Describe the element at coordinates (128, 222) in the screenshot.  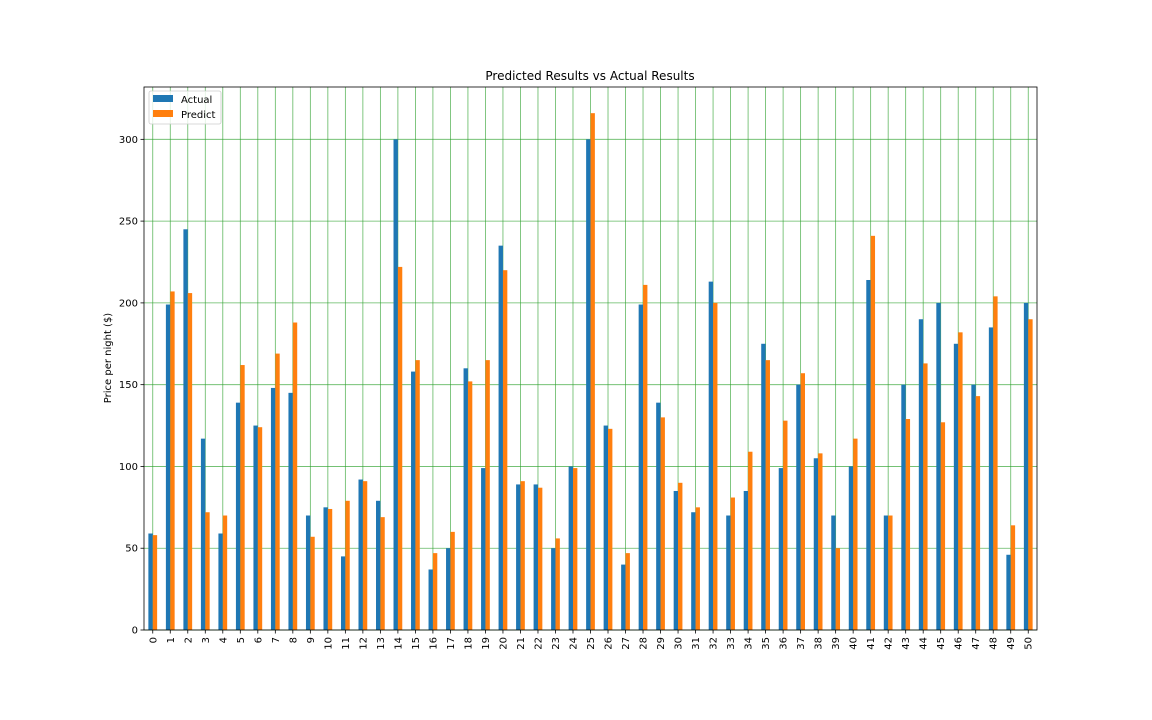
I see `y-tick-label: 250` at that location.